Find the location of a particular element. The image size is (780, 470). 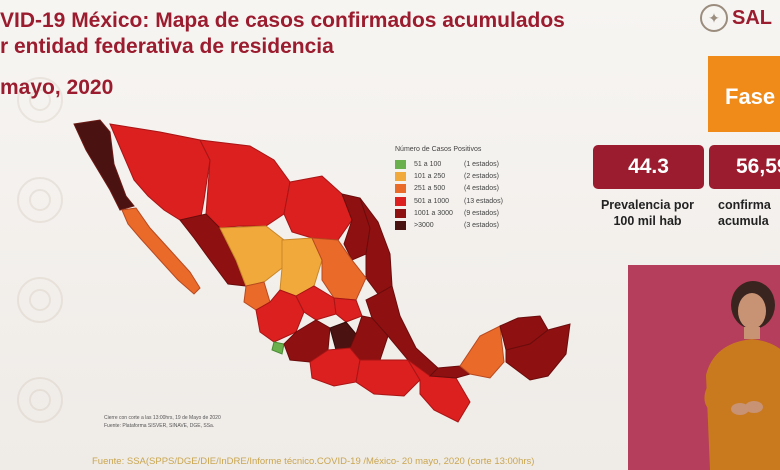

legend-item: 1001 a 3000 (9 estados) is located at coordinates (449, 213).